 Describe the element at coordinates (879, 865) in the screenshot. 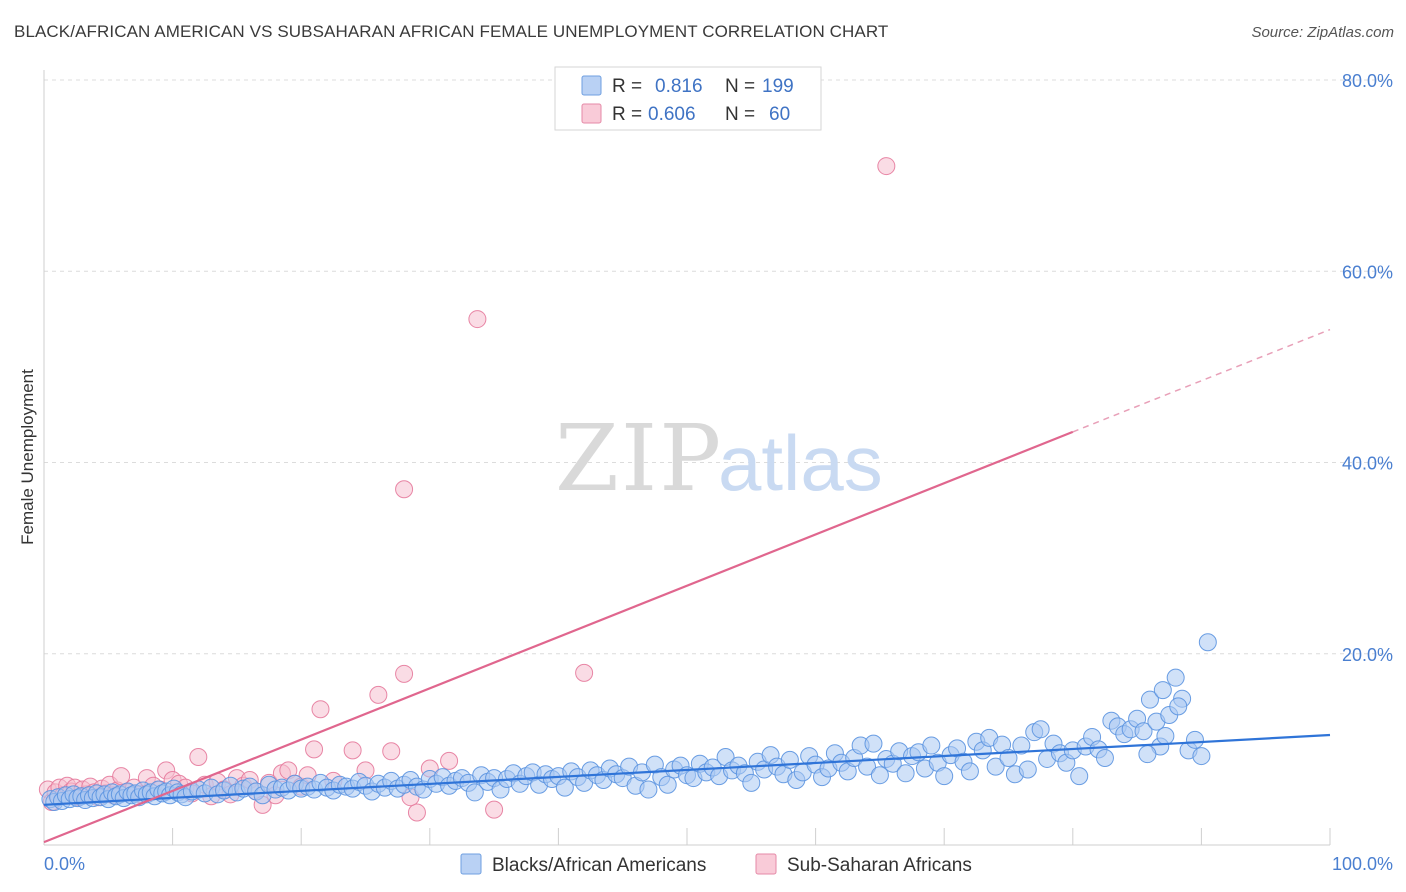

I see `bottom-legend-label-pink: Sub-Saharan Africans` at that location.